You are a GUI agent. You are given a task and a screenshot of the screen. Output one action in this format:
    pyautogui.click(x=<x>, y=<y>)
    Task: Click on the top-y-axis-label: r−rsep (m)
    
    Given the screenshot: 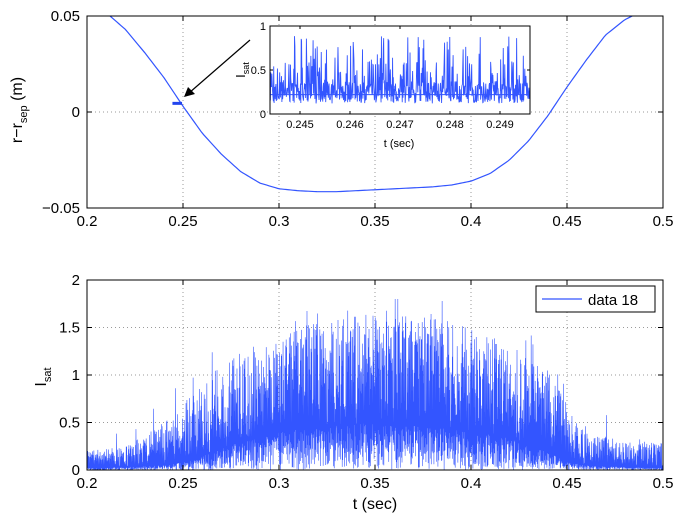 What is the action you would take?
    pyautogui.click(x=19, y=110)
    